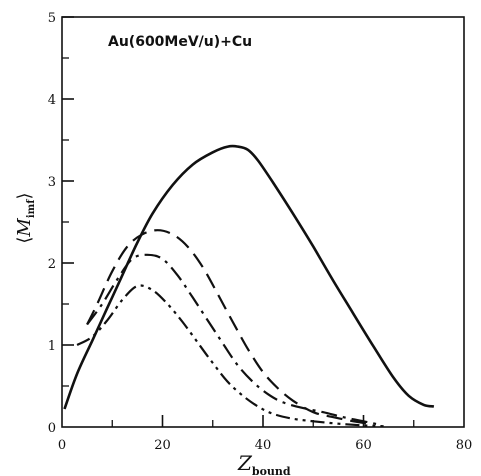  Describe the element at coordinates (245, 463) in the screenshot. I see `x-axis-label-main: Z` at that location.